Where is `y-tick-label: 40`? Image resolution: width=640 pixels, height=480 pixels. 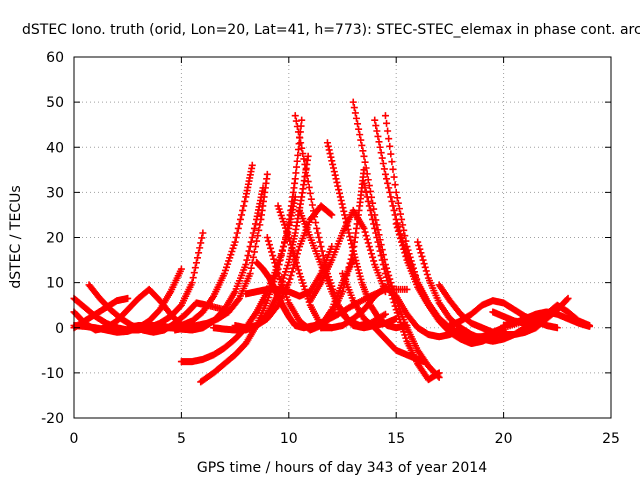
y-tick-label: 40 is located at coordinates (55, 148).